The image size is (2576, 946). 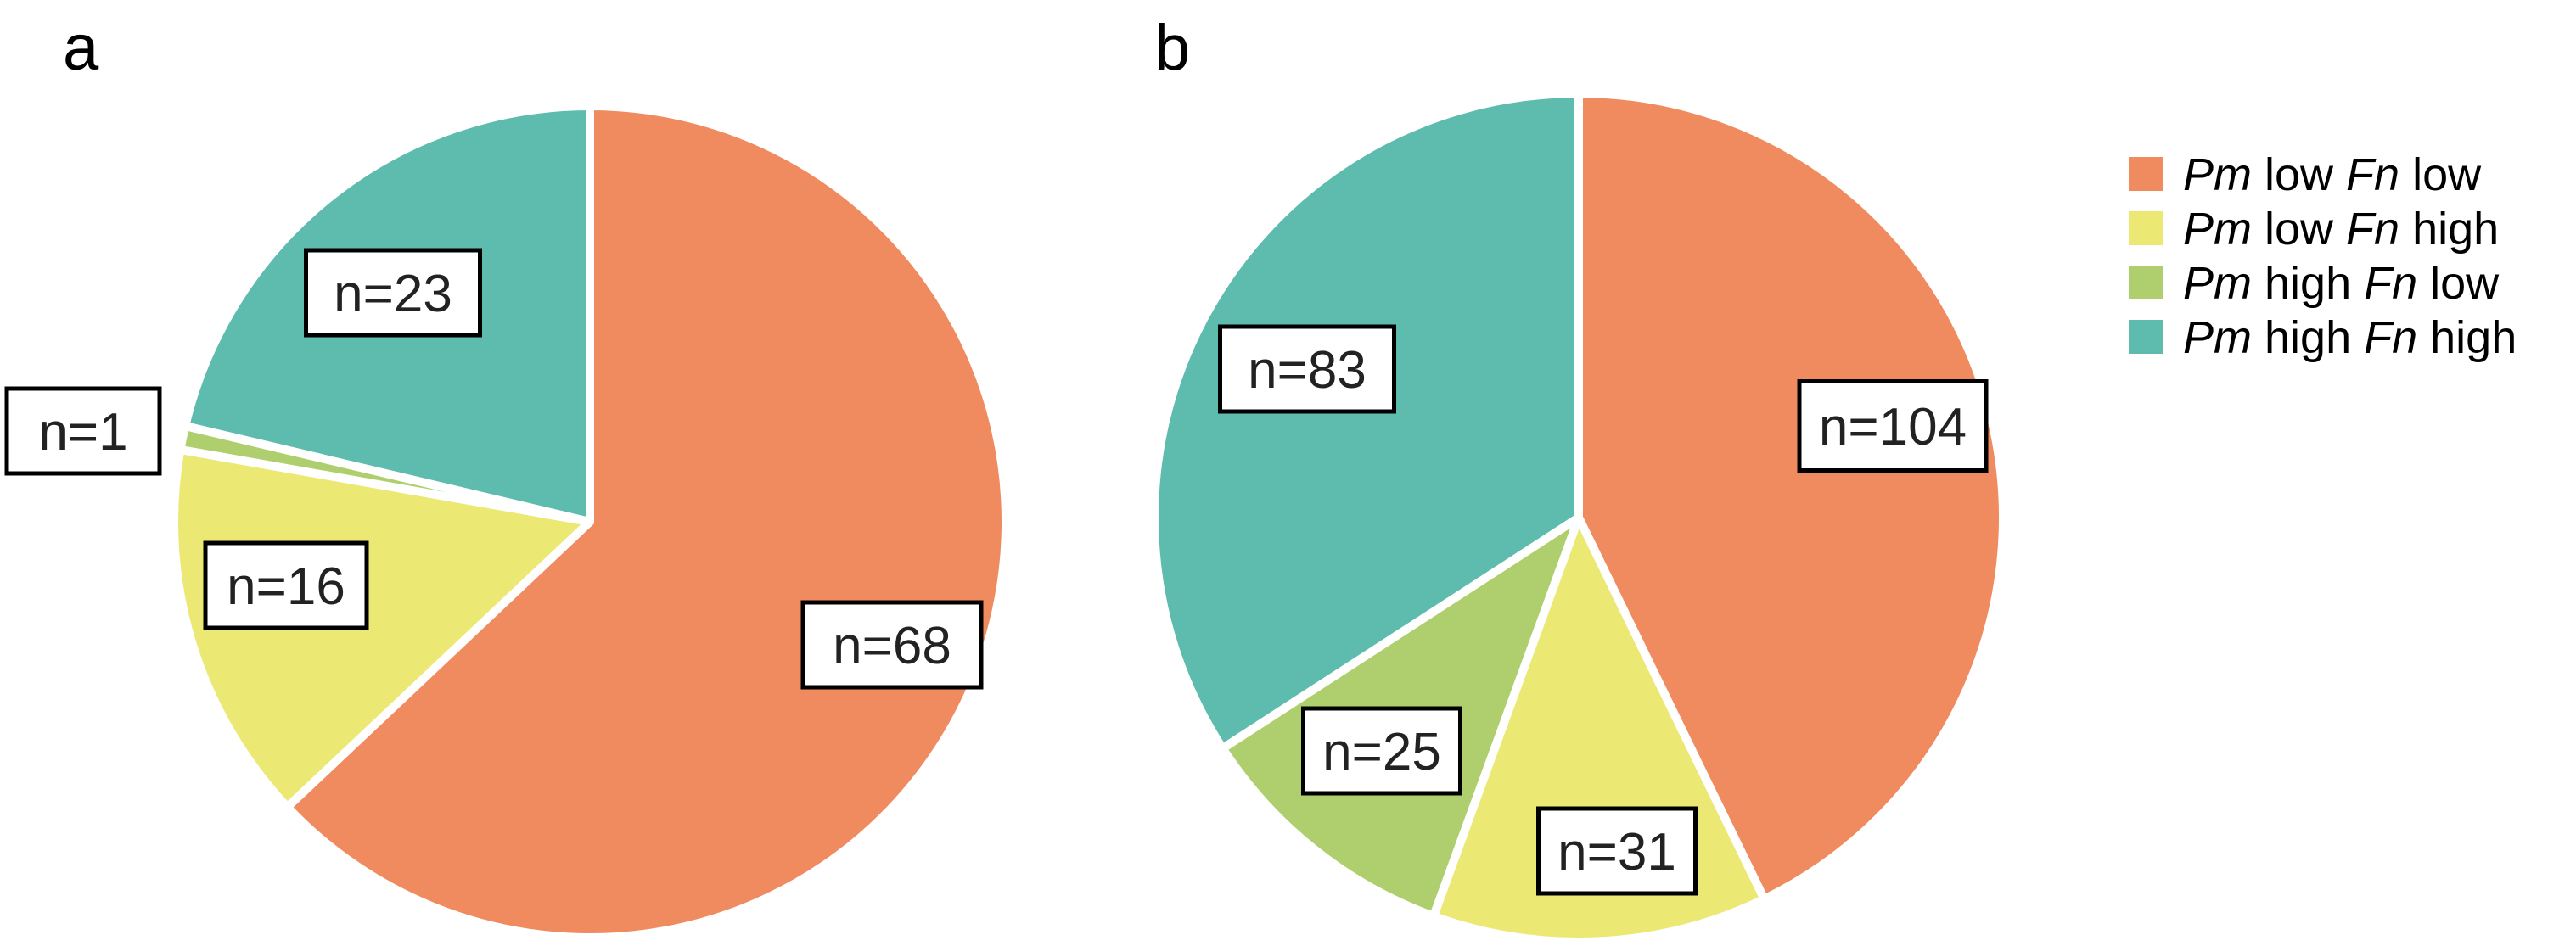 I want to click on pie-b-slice-pm-low-fn-low, so click(x=1790, y=496).